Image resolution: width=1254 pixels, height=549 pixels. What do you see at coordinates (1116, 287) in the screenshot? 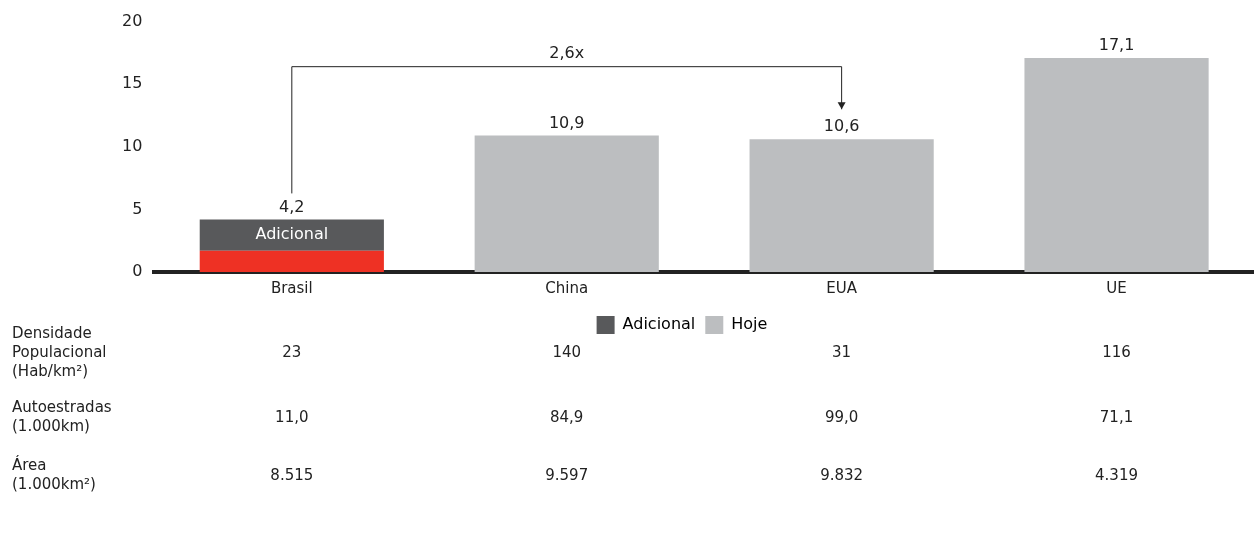
I see `x-tick-label: UE` at bounding box center [1116, 287].